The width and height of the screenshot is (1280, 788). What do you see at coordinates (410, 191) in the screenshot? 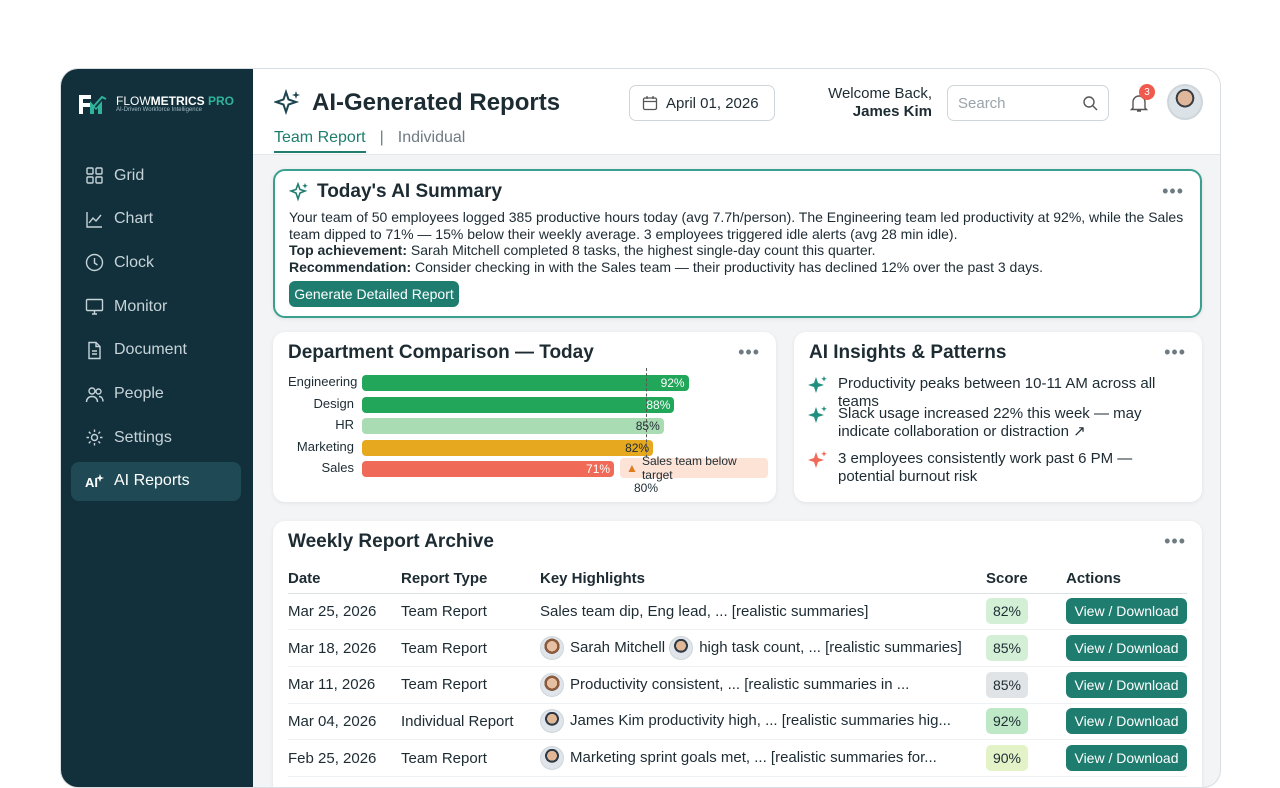
I see `summary-title: Today's AI Summary` at bounding box center [410, 191].